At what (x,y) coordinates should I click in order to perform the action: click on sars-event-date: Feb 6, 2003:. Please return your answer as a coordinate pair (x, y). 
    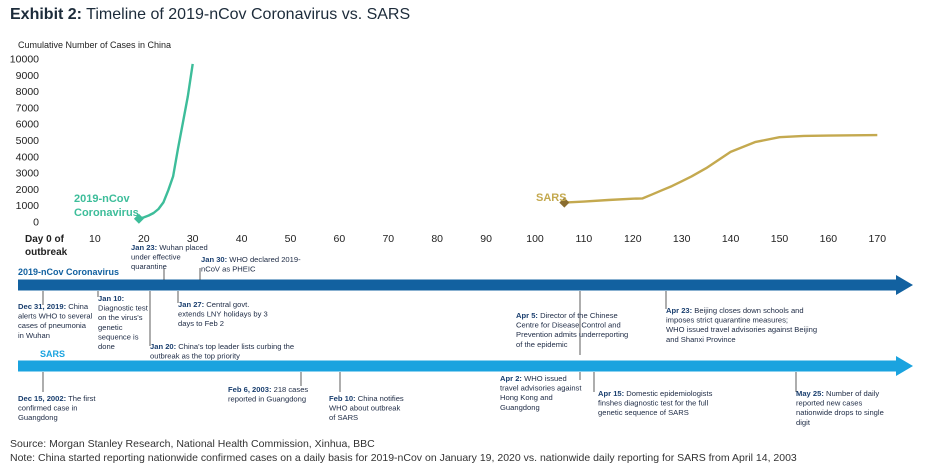
    Looking at the image, I should click on (249, 389).